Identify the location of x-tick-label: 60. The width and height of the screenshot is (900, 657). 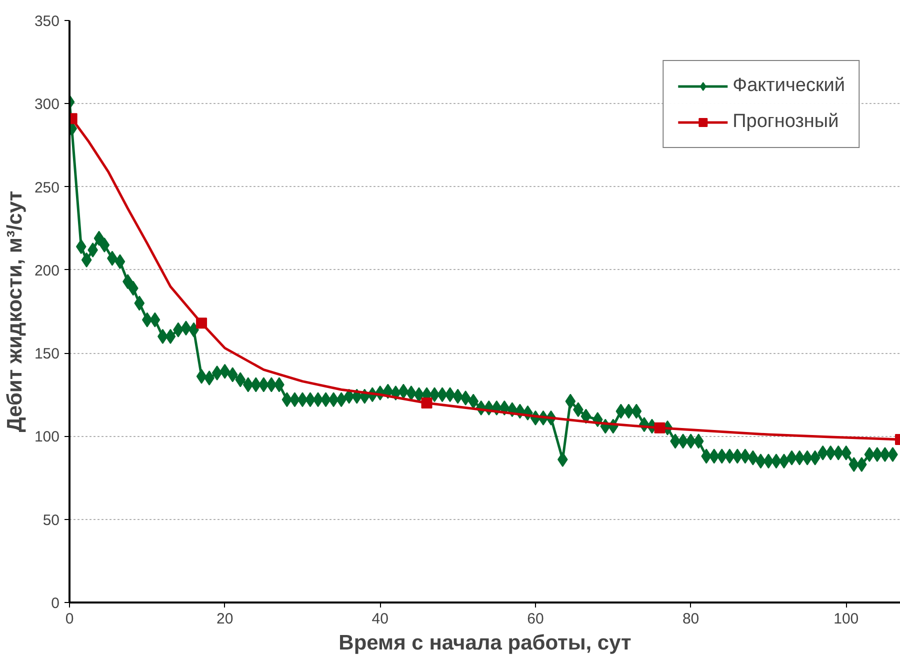
(535, 619).